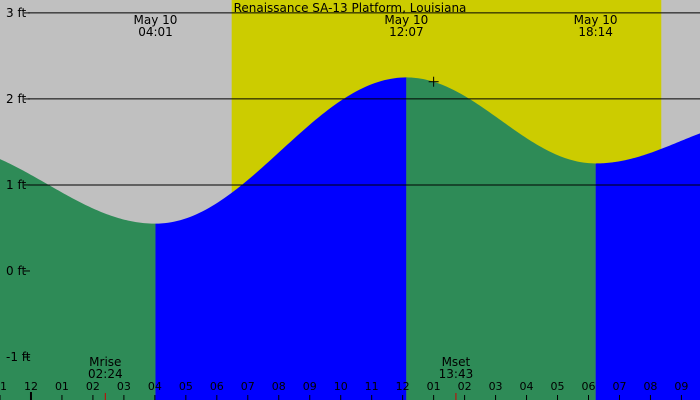  I want to click on extreme-time-label: 18:14, so click(595, 32).